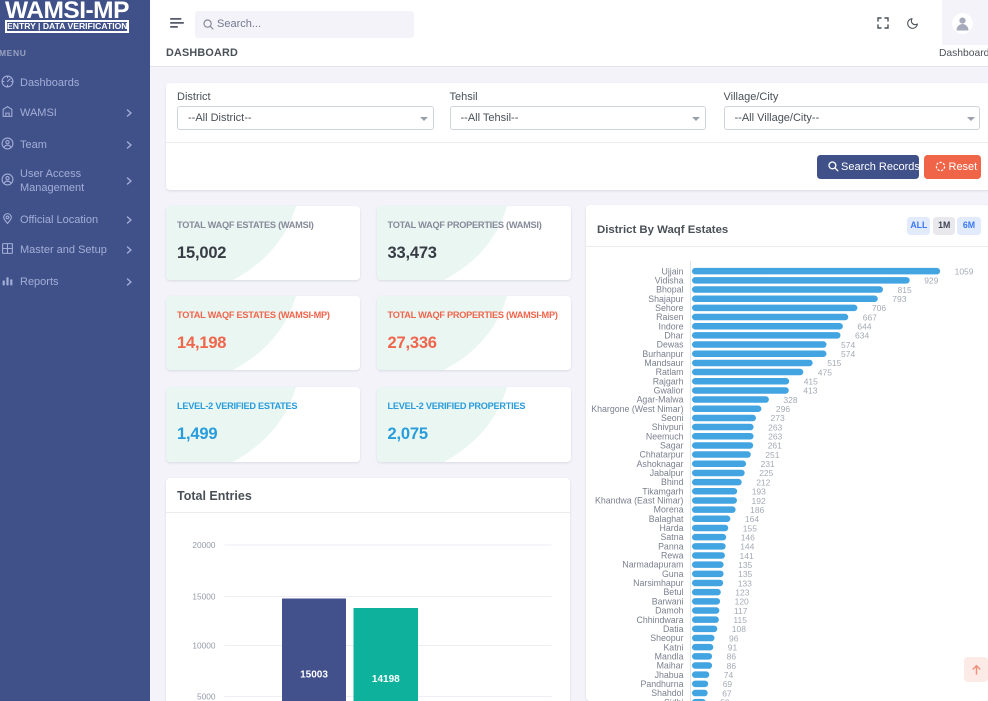 The image size is (988, 701). Describe the element at coordinates (203, 597) in the screenshot. I see `svg-text: 15000` at that location.